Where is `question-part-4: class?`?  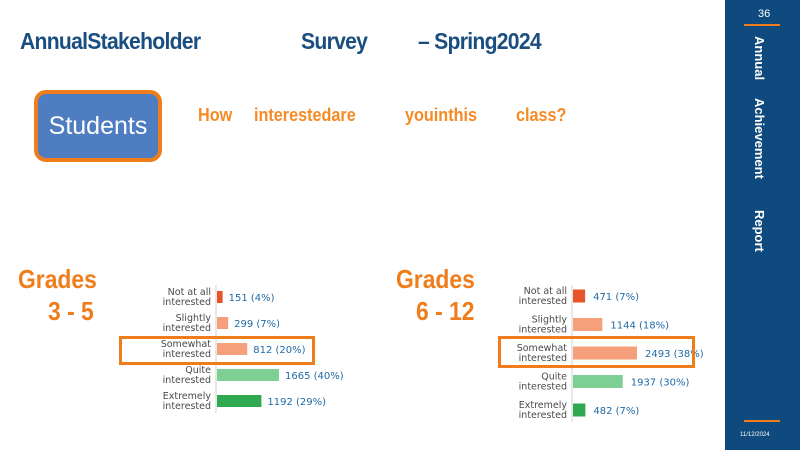 question-part-4: class? is located at coordinates (541, 115).